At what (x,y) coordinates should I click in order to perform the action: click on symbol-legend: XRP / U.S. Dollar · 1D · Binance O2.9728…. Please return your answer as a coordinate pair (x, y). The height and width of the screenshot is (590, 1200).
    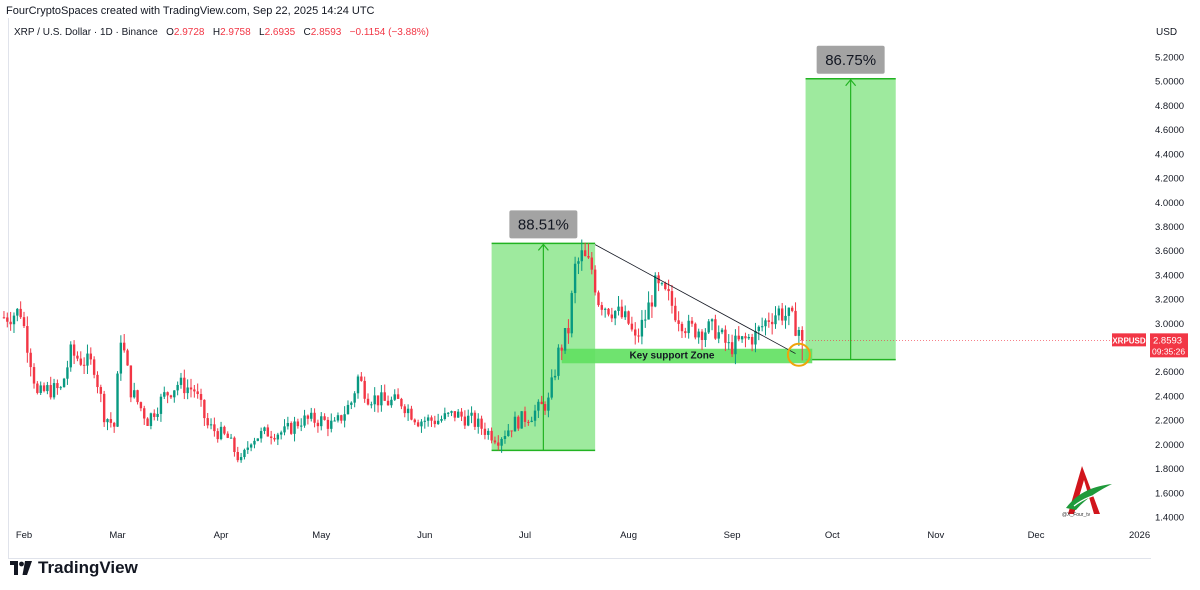
    Looking at the image, I should click on (221, 32).